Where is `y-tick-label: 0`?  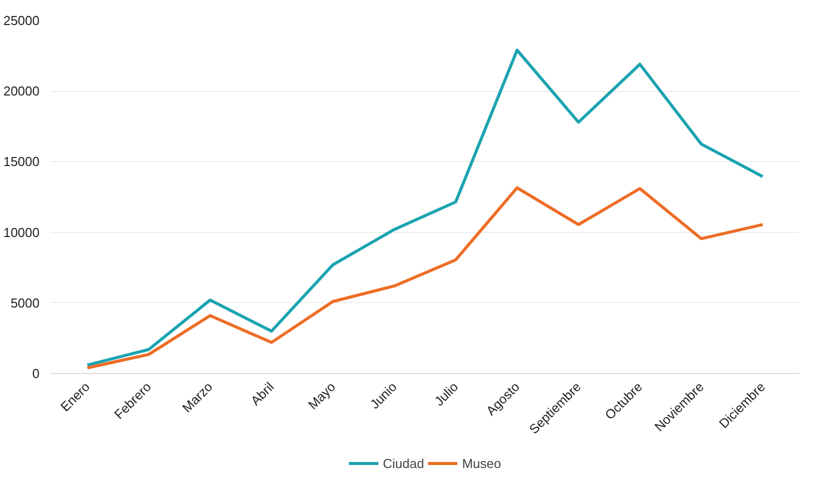 y-tick-label: 0 is located at coordinates (36, 373).